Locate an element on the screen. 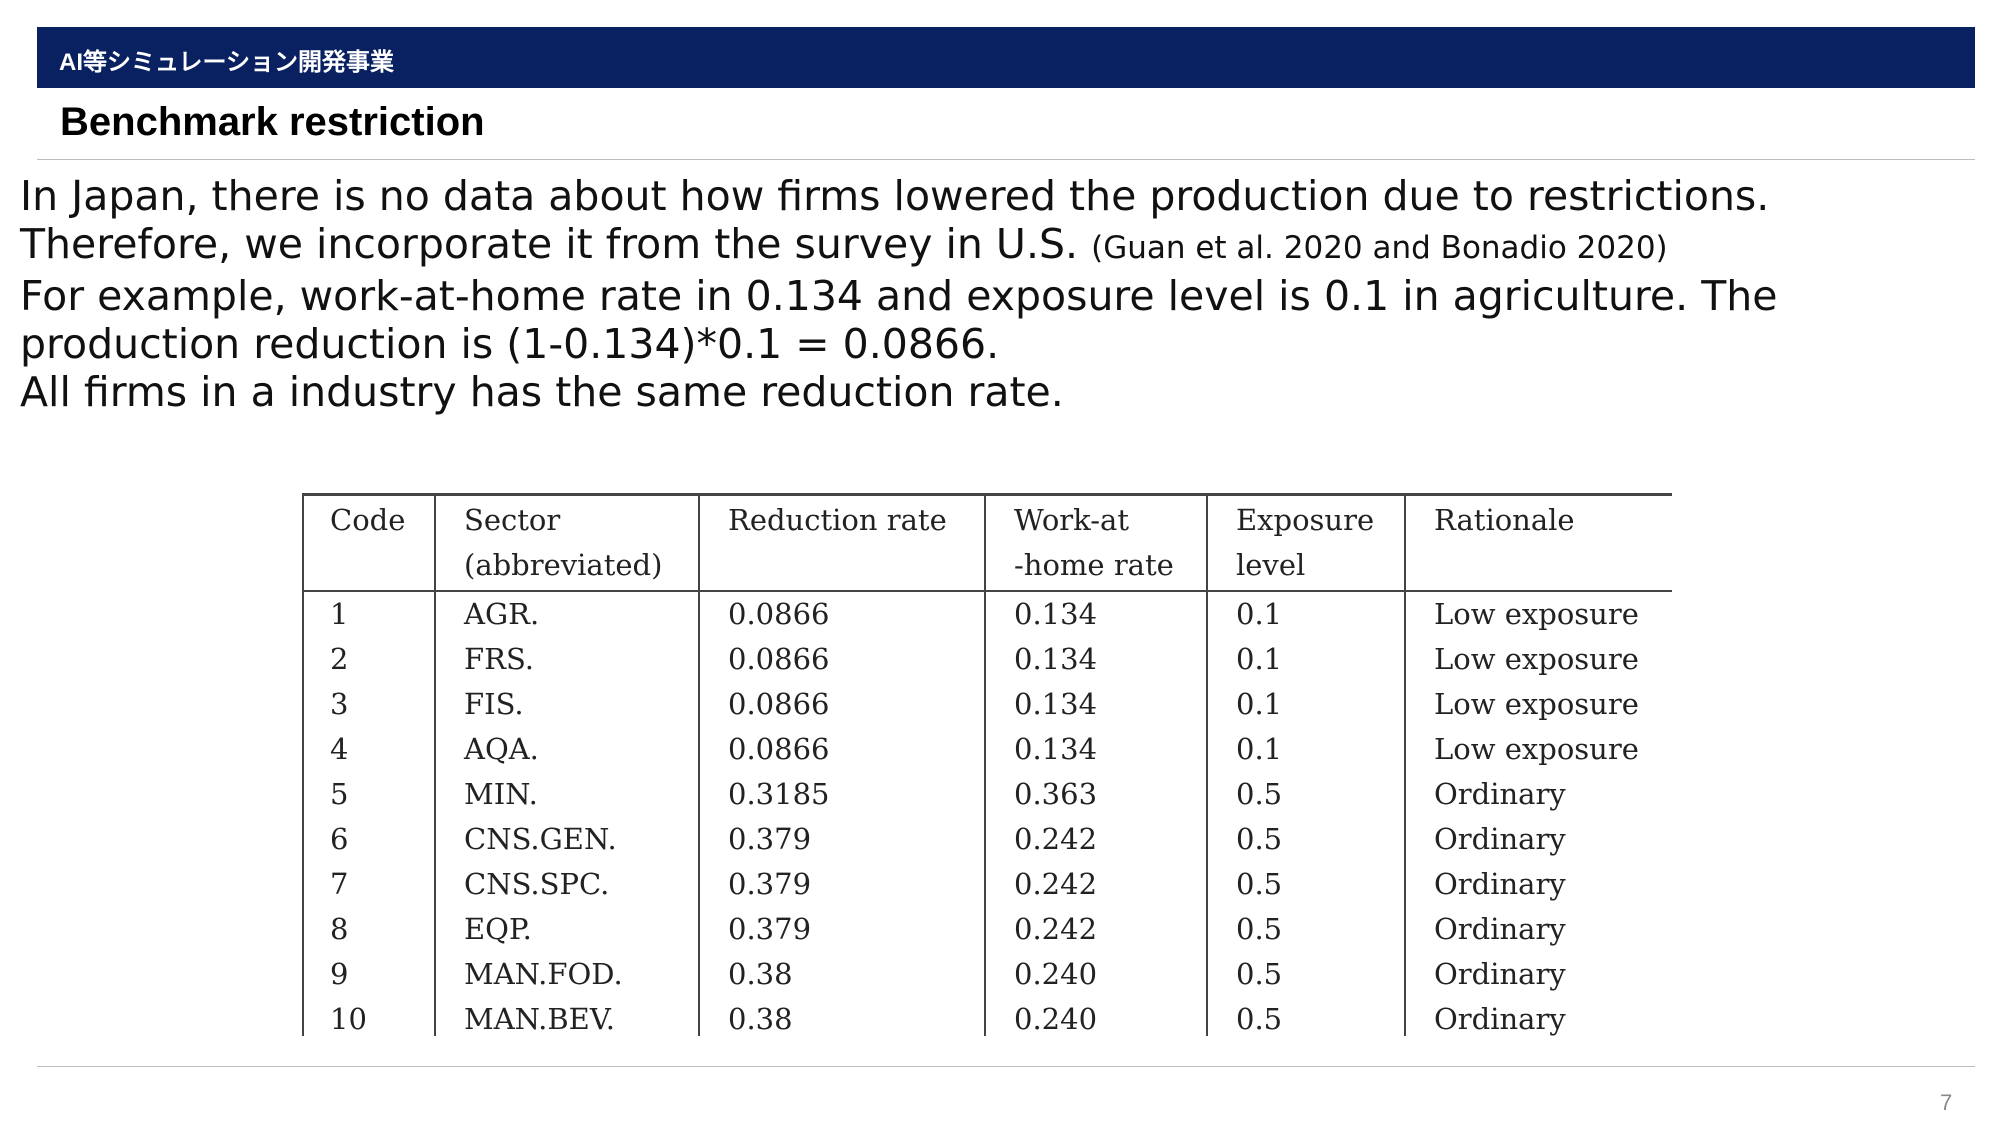 Image resolution: width=2000 pixels, height=1125 pixels. cell-sector: FIS. is located at coordinates (566, 704).